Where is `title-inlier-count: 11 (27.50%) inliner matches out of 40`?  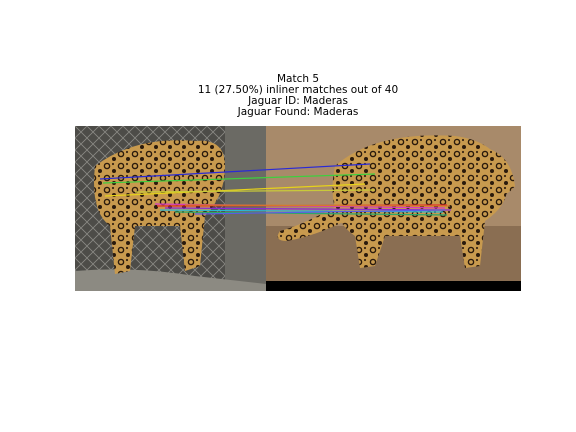 title-inlier-count: 11 (27.50%) inliner matches out of 40 is located at coordinates (298, 90).